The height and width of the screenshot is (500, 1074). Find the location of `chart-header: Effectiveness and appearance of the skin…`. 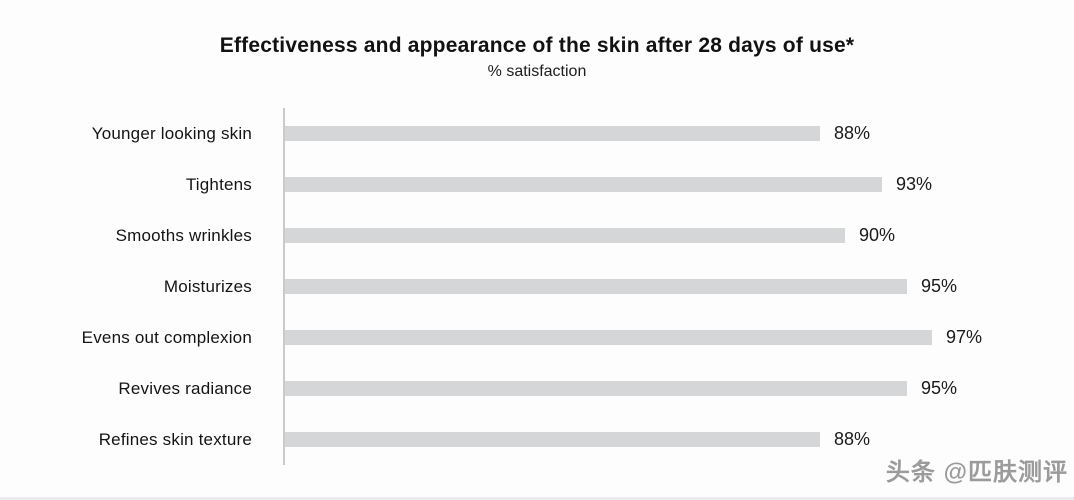

chart-header: Effectiveness and appearance of the skin… is located at coordinates (537, 57).